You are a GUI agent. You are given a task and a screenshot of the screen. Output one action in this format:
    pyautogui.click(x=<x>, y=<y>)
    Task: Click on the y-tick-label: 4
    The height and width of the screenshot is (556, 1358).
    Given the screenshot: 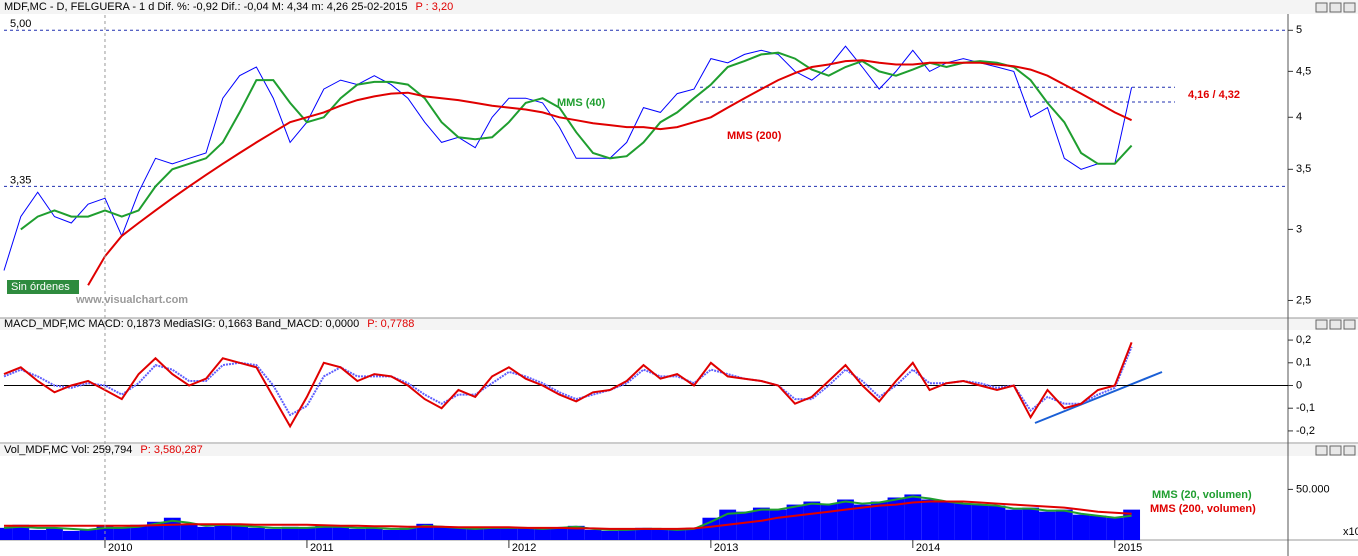 What is the action you would take?
    pyautogui.click(x=1299, y=117)
    